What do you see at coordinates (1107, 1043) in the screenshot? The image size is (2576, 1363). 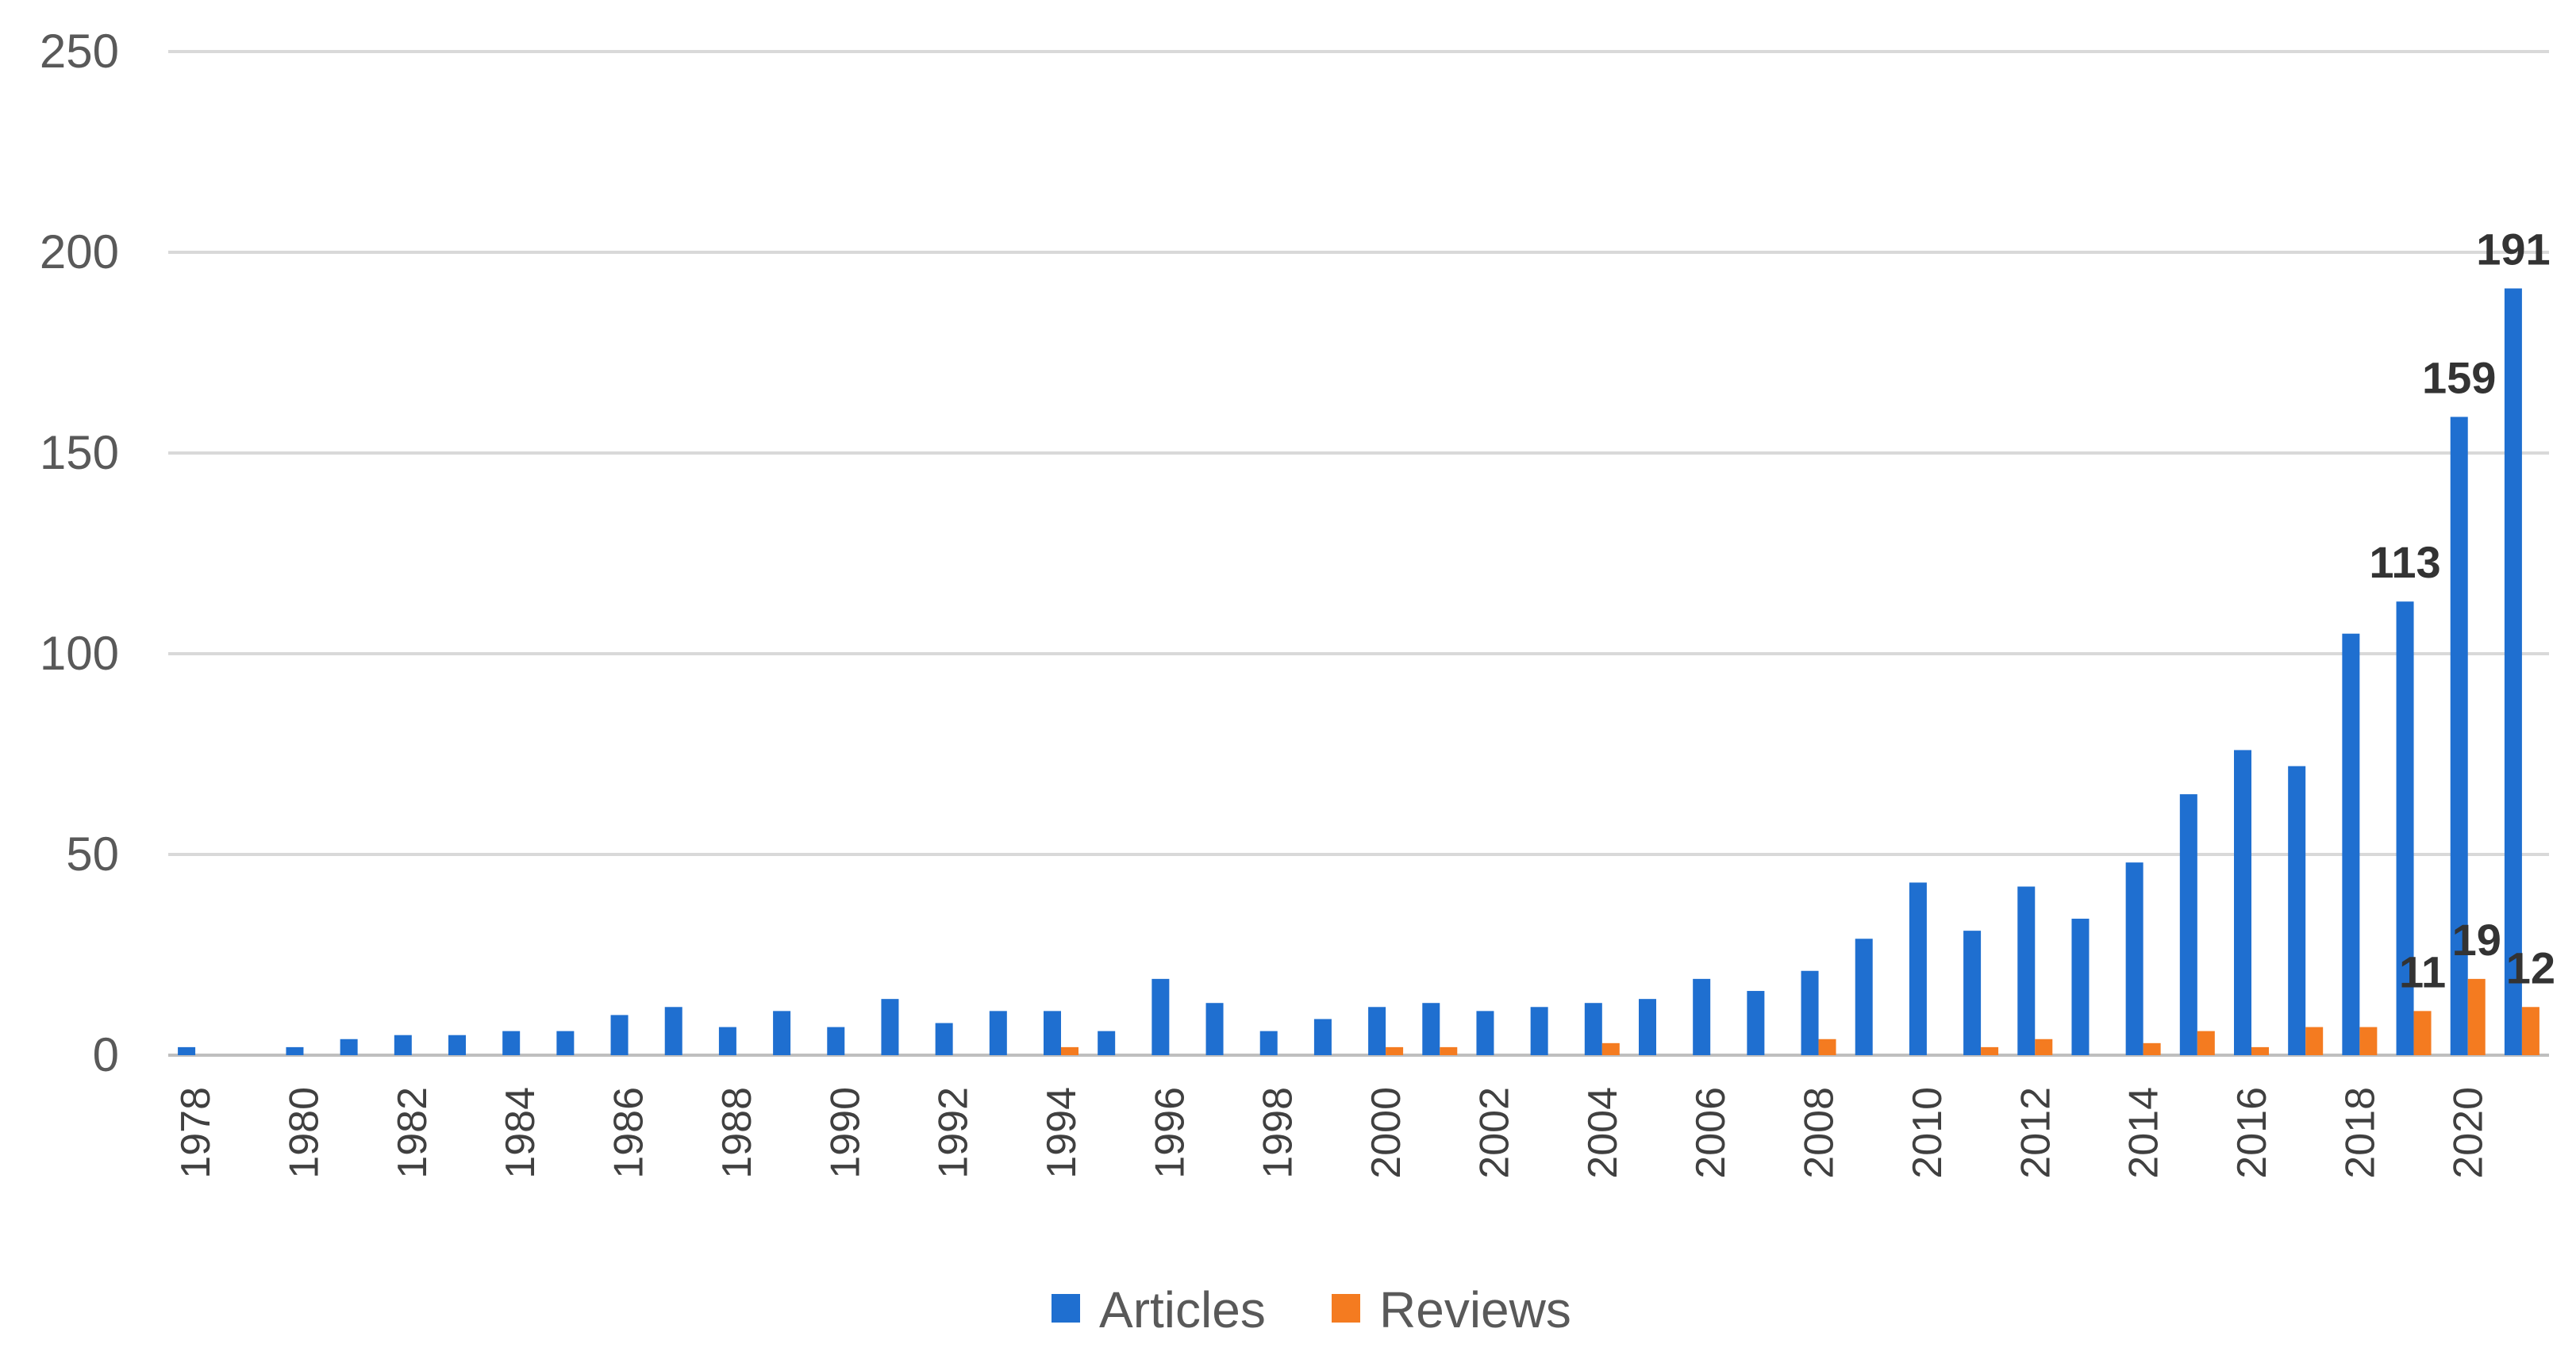 I see `bar-articles-1995` at bounding box center [1107, 1043].